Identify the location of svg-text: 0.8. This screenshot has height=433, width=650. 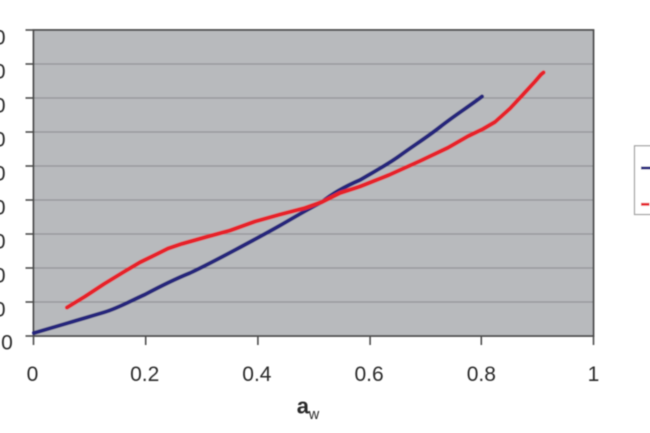
(481, 374).